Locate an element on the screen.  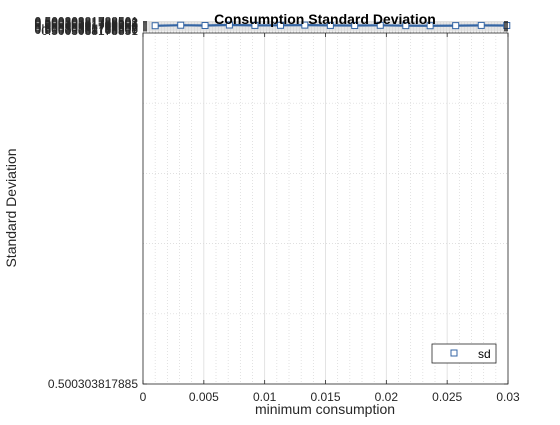
y-tick-label: 0.500303817885 is located at coordinates (93, 384).